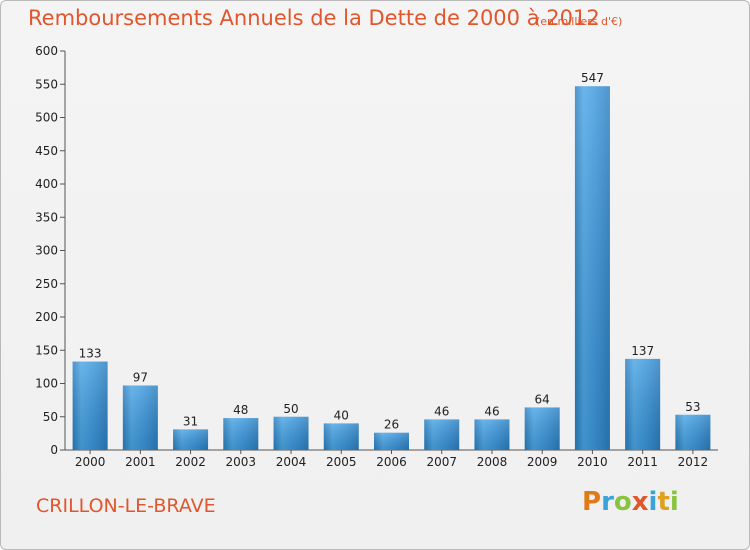 The width and height of the screenshot is (750, 550). What do you see at coordinates (492, 462) in the screenshot?
I see `x-tick-label: 2008` at bounding box center [492, 462].